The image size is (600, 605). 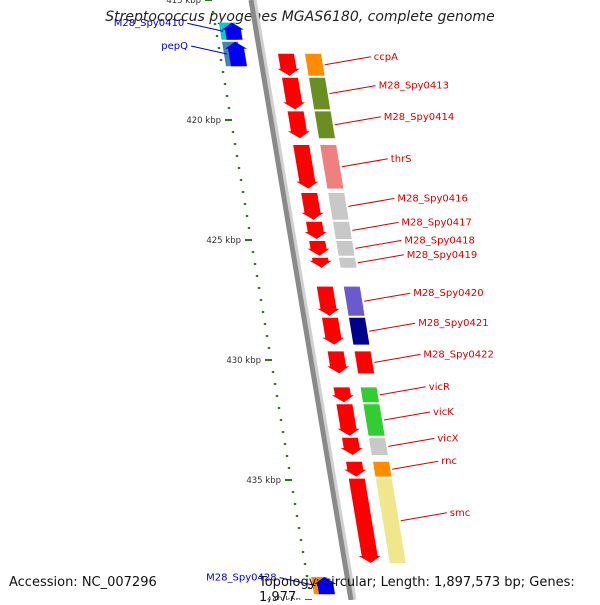 What do you see at coordinates (236, 54) in the screenshot?
I see `gene-arrow-pepQ` at bounding box center [236, 54].